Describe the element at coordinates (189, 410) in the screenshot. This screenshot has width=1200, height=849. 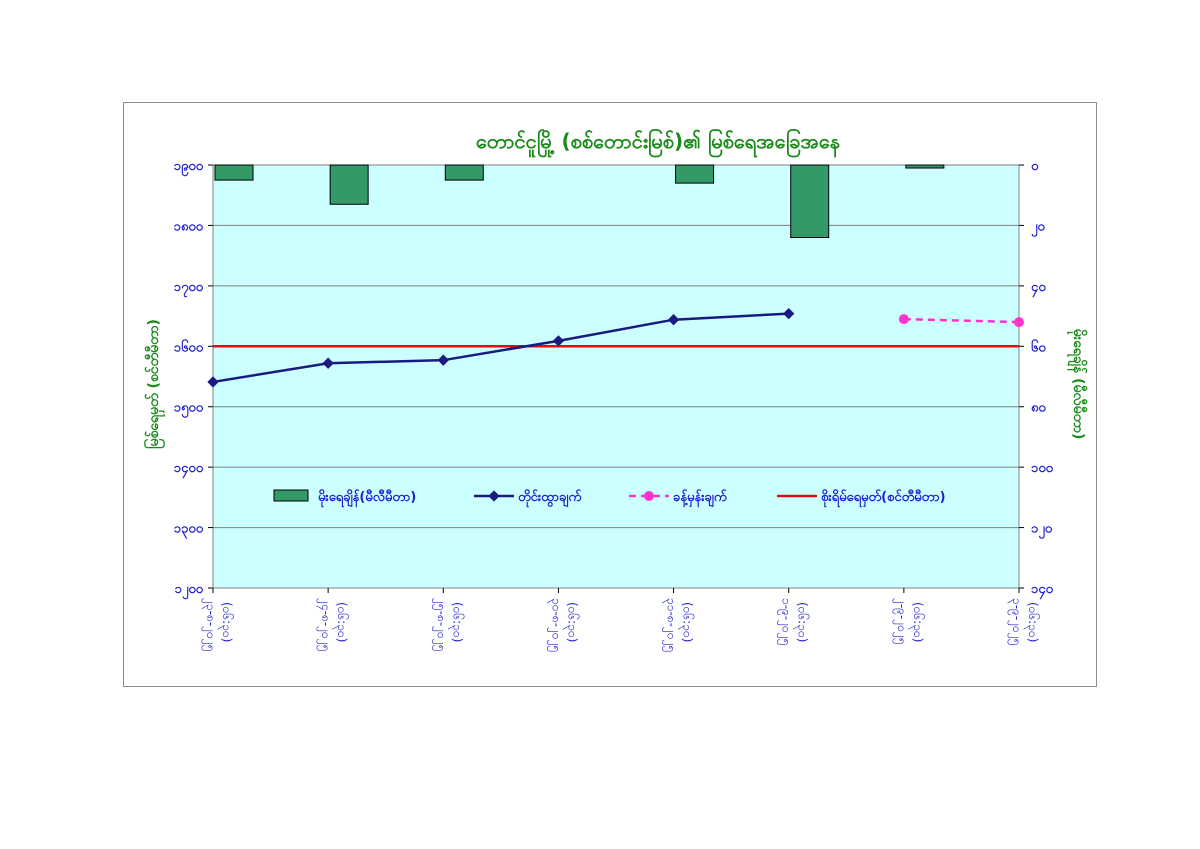
I see `y-tick-label-left: ၁၅၀၀` at that location.